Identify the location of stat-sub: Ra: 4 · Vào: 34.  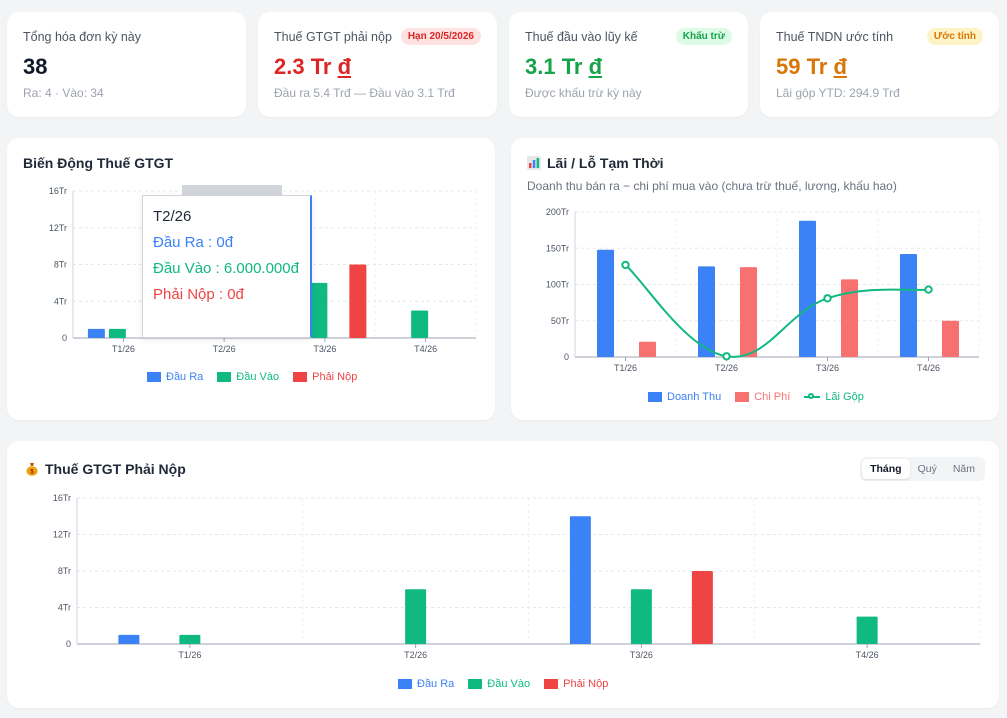
(63, 93).